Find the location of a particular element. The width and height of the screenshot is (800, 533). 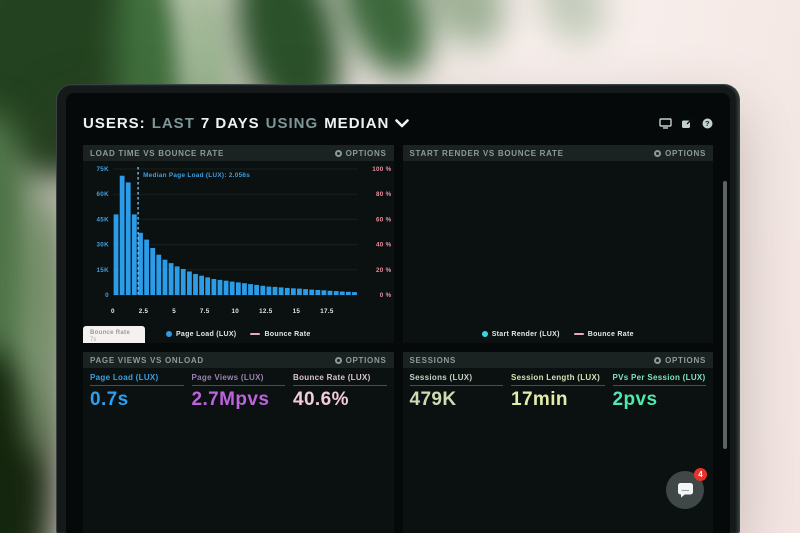

metric-sessions: Sessions (LUX) 479K is located at coordinates (456, 392).